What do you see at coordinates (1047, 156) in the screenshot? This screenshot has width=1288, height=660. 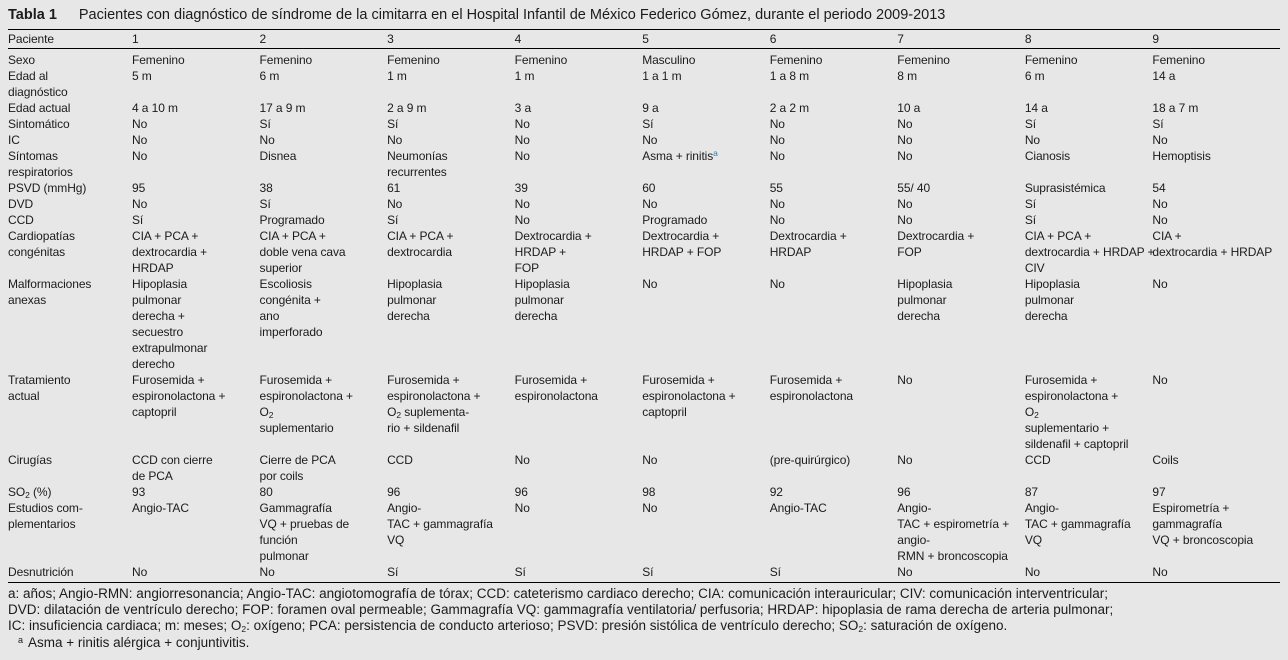 I see `table-cell: Cianosis` at bounding box center [1047, 156].